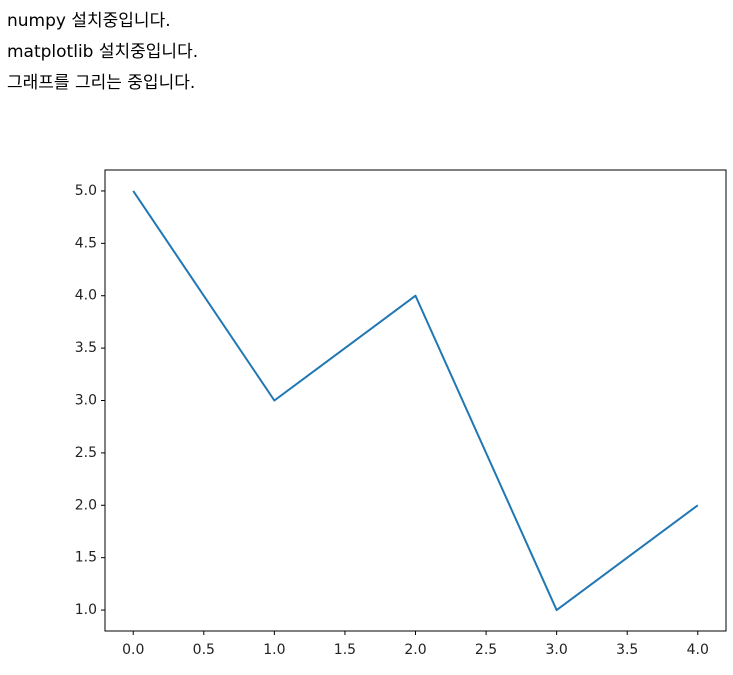 The height and width of the screenshot is (675, 733). I want to click on y-tick-label: 2.0, so click(86, 505).